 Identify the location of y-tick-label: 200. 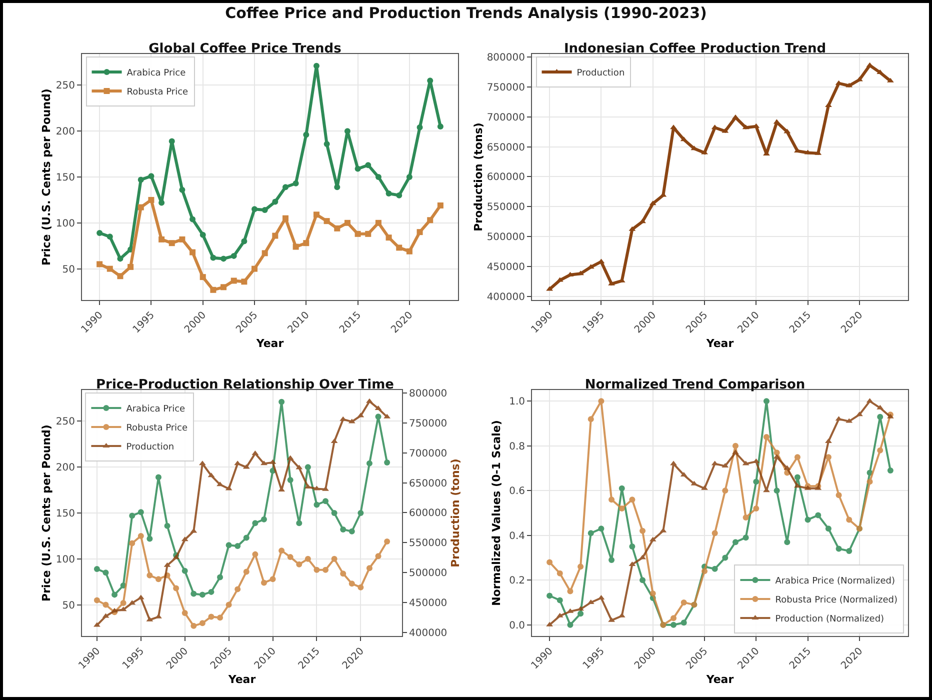
(65, 468).